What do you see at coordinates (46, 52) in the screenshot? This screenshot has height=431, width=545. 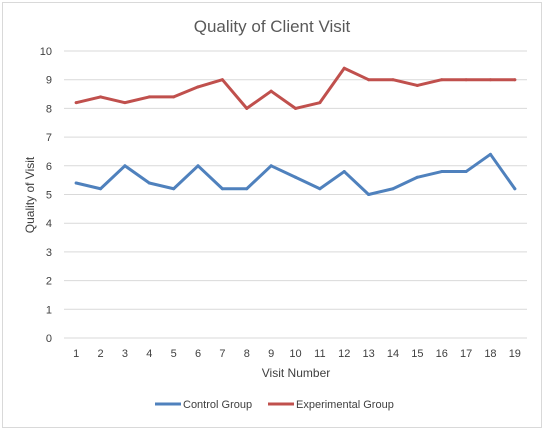 I see `y-tick-label: 10` at bounding box center [46, 52].